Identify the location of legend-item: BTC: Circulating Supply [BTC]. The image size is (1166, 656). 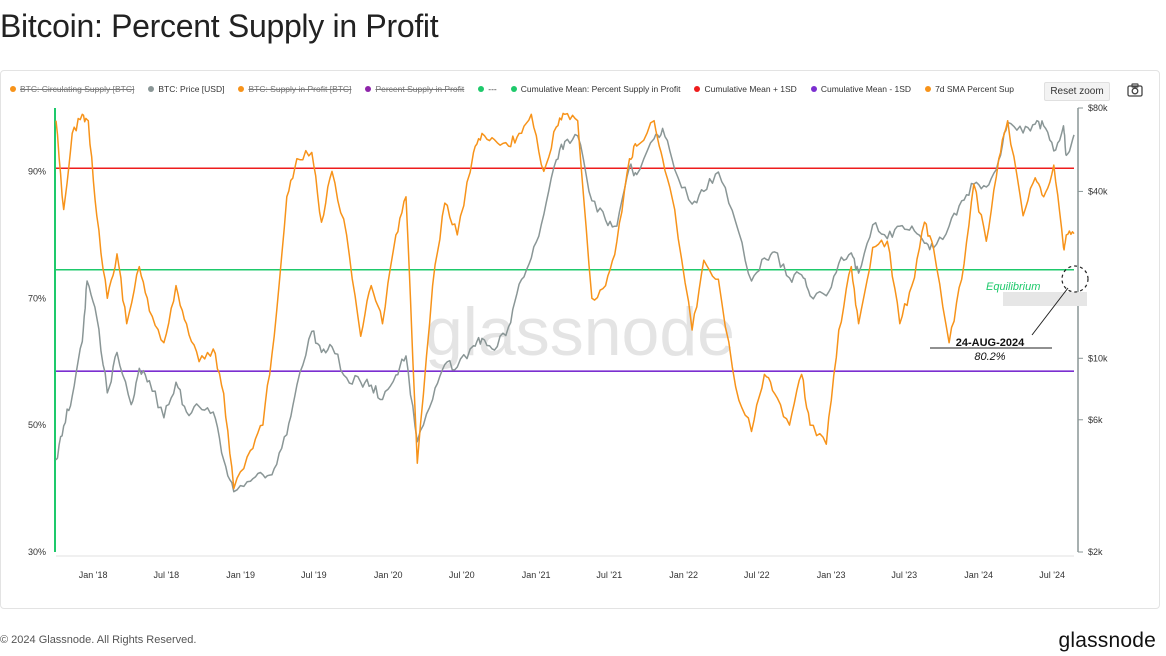
(72, 89).